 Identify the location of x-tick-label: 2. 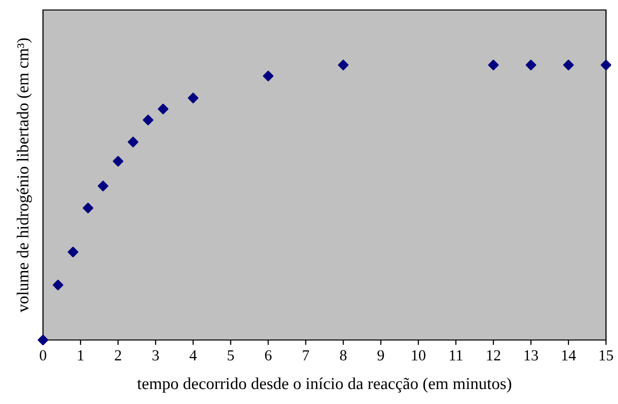
(118, 355).